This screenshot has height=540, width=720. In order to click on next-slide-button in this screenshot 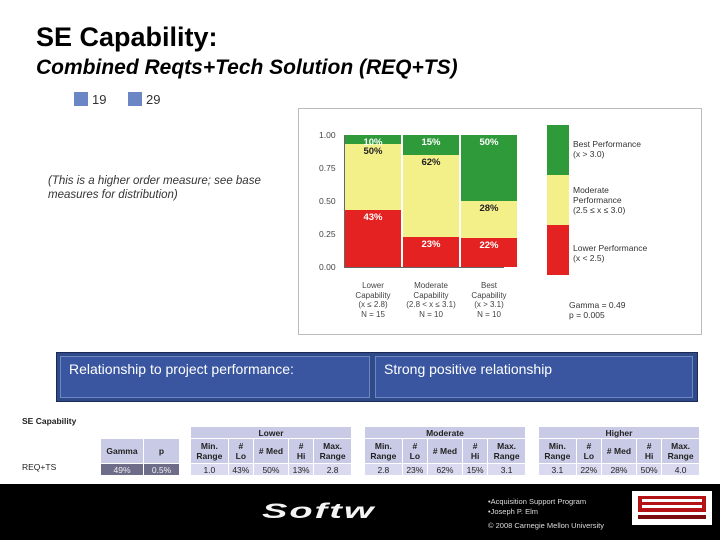, I will do `click(135, 99)`.